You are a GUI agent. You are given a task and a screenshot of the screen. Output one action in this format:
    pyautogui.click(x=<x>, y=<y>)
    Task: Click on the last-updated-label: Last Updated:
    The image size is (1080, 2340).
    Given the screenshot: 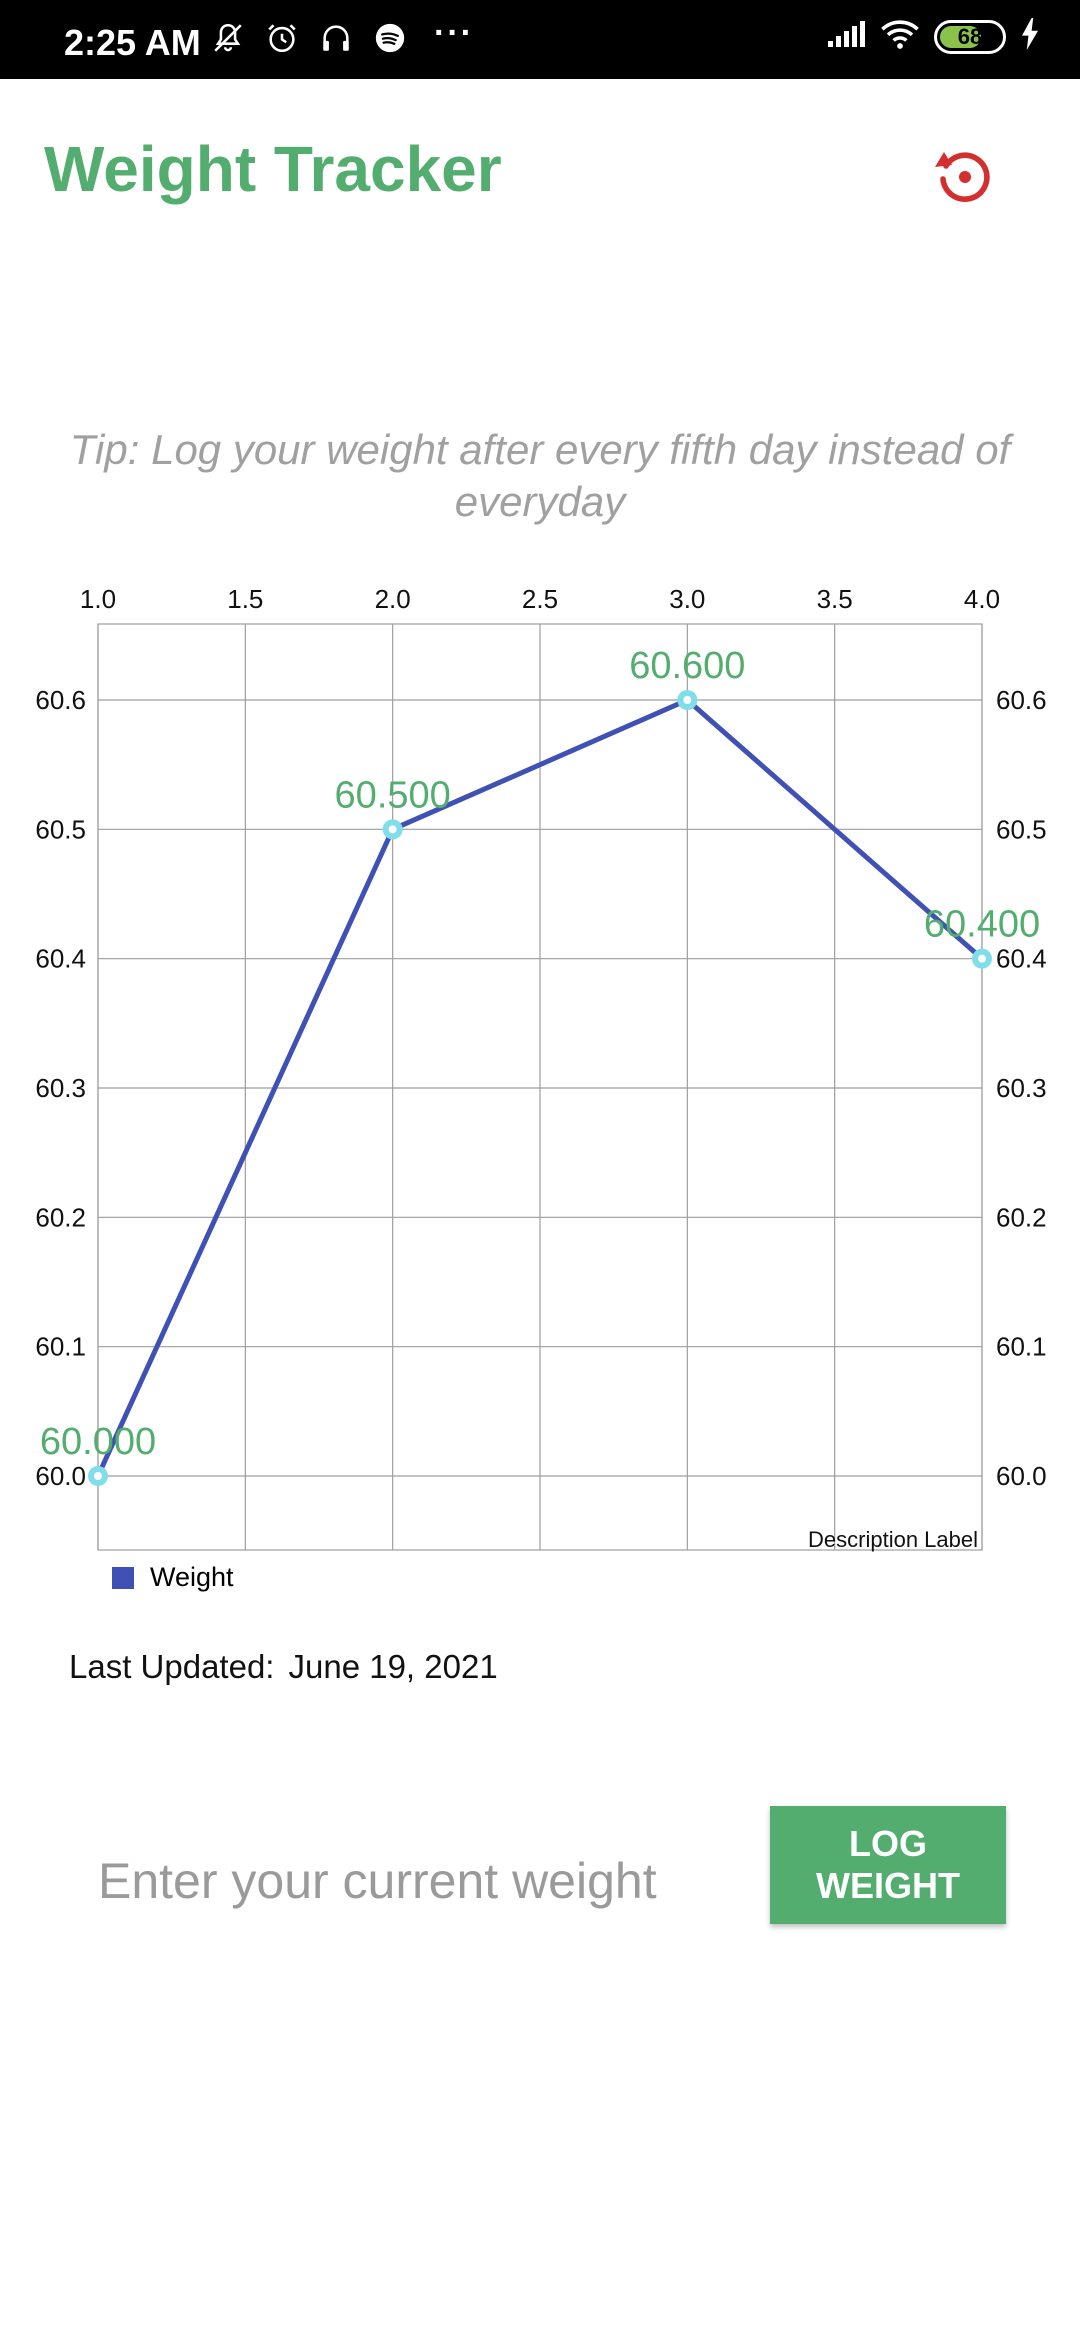 What is the action you would take?
    pyautogui.click(x=172, y=1666)
    